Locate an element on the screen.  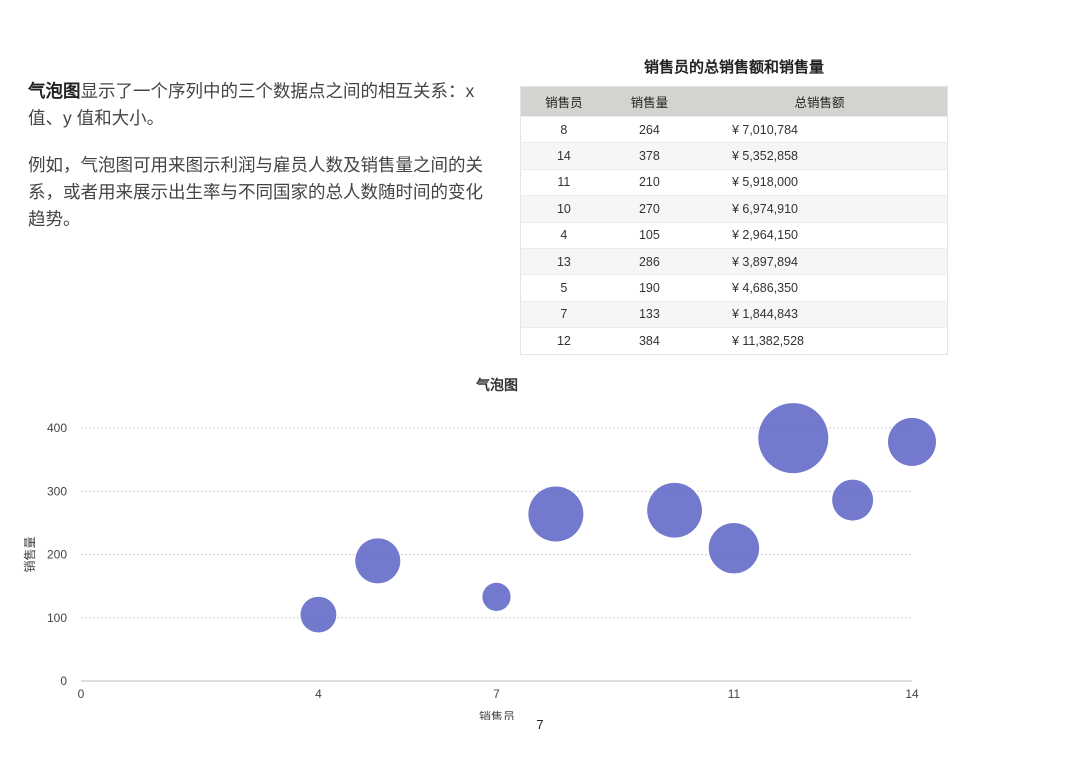
table-cell: 11 is located at coordinates (563, 182).